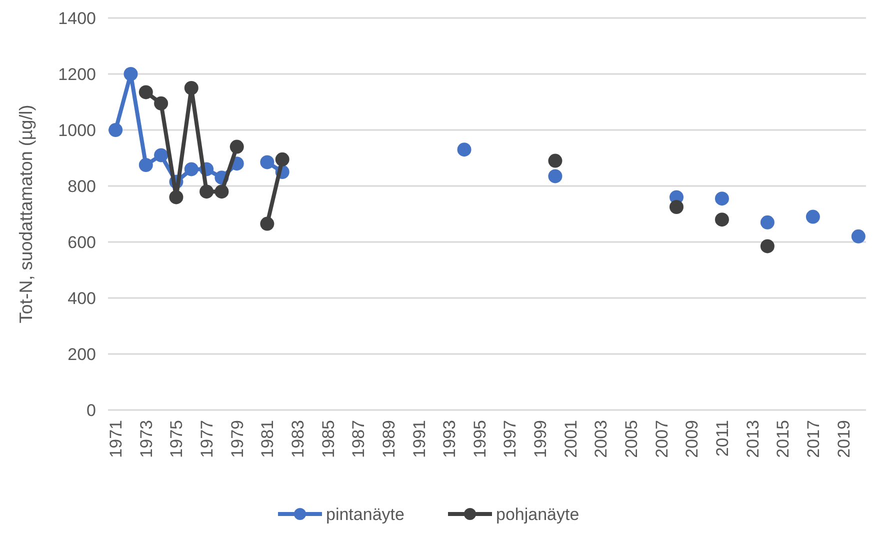 Image resolution: width=894 pixels, height=540 pixels. What do you see at coordinates (146, 439) in the screenshot?
I see `x-tick-label: 1973` at bounding box center [146, 439].